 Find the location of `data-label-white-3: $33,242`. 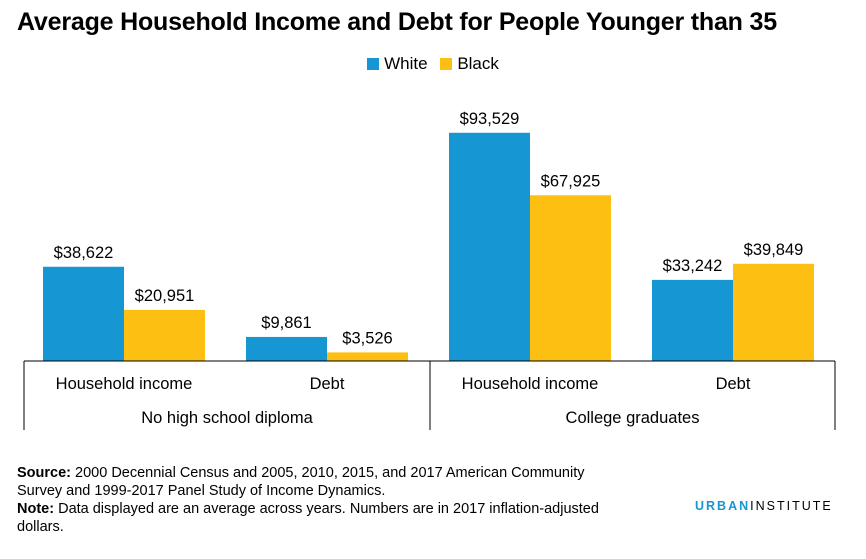

data-label-white-3: $33,242 is located at coordinates (693, 266).